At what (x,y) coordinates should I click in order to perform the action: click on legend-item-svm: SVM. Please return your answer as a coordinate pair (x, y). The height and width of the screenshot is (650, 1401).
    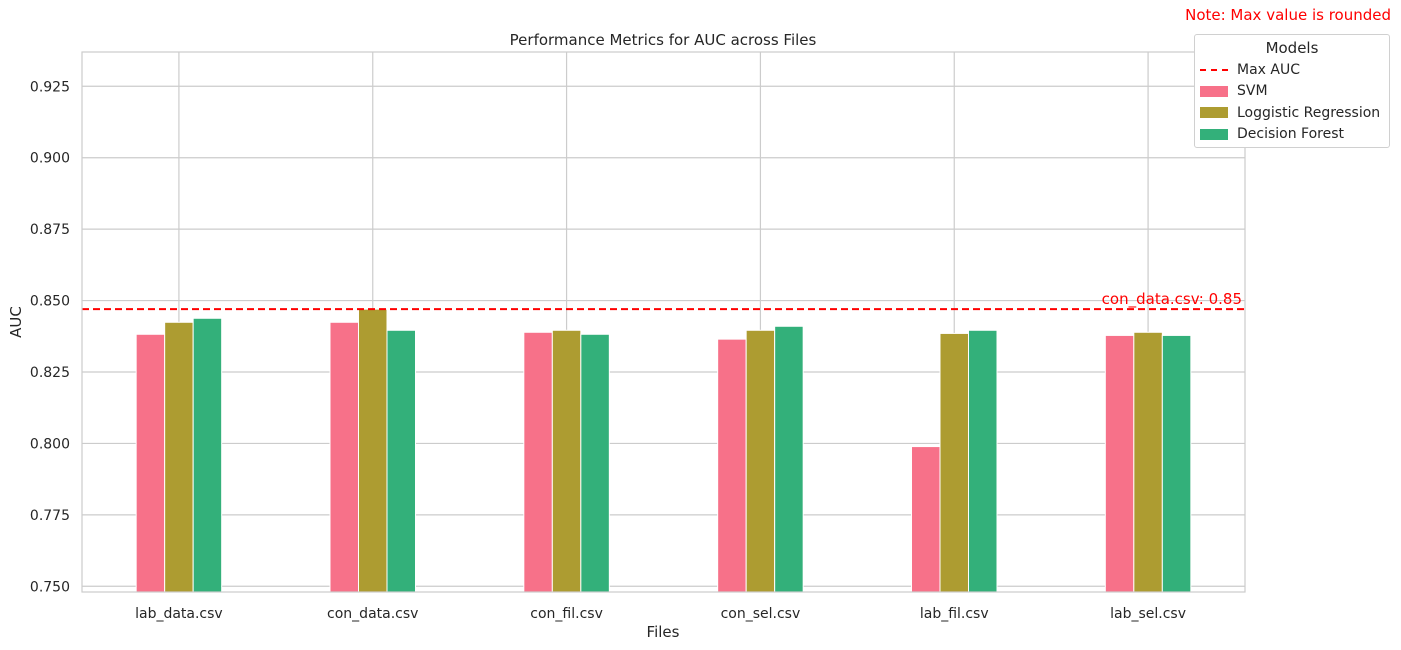
    Looking at the image, I should click on (1292, 92).